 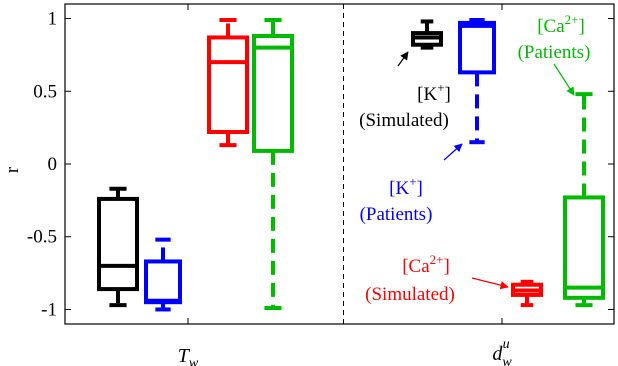 What do you see at coordinates (403, 59) in the screenshot?
I see `annotation-arrow-k-simulated` at bounding box center [403, 59].